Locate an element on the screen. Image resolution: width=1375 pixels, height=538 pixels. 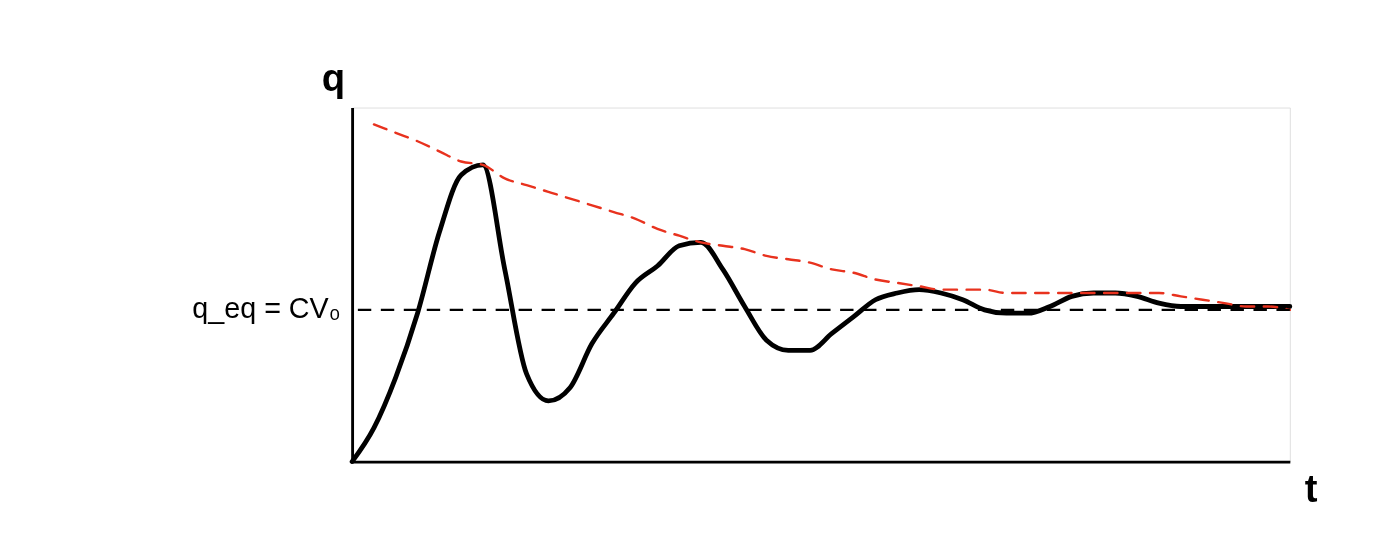
x-axis-title: t is located at coordinates (1311, 489).